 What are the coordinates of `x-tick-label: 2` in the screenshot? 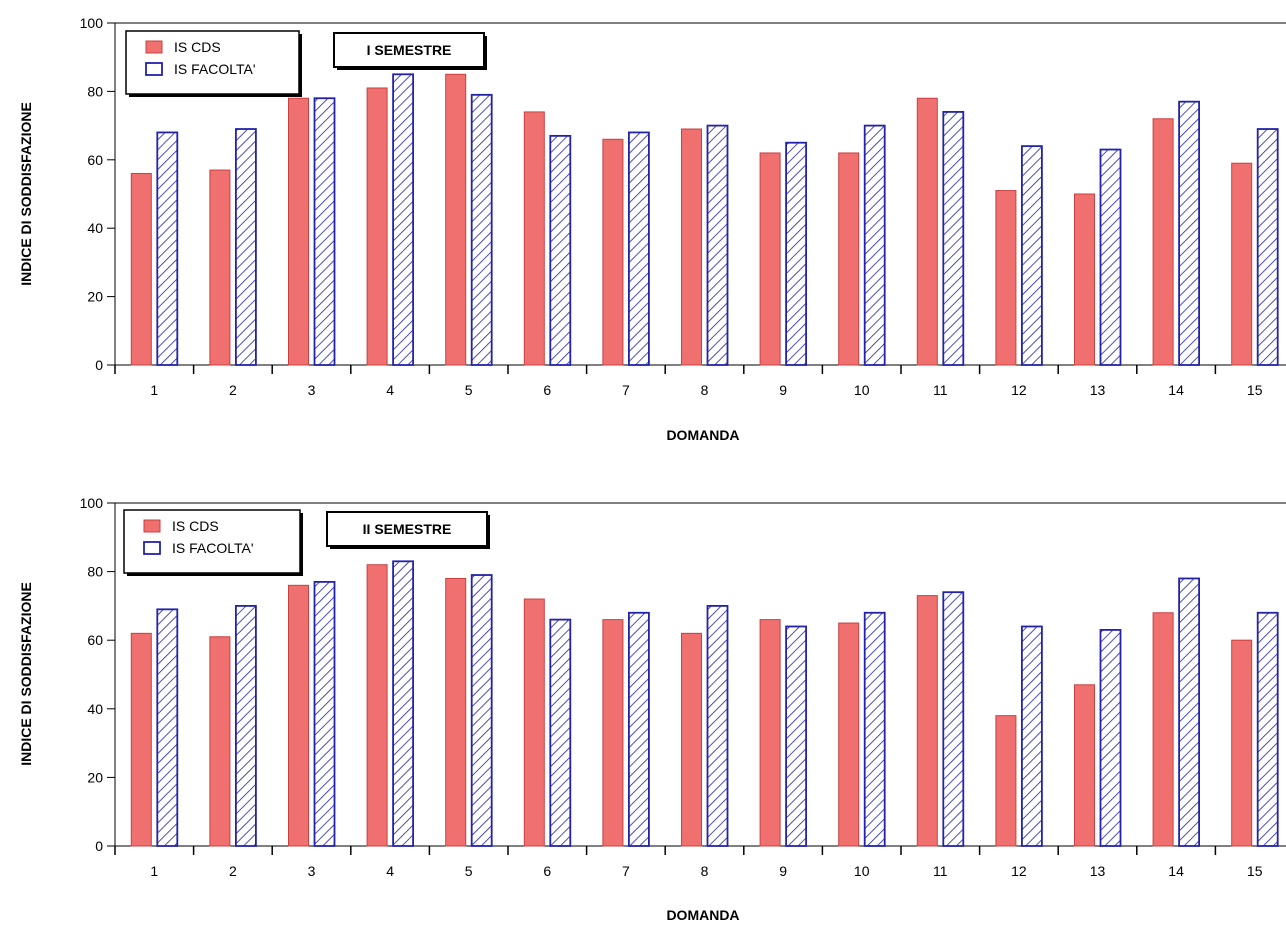 It's located at (233, 390).